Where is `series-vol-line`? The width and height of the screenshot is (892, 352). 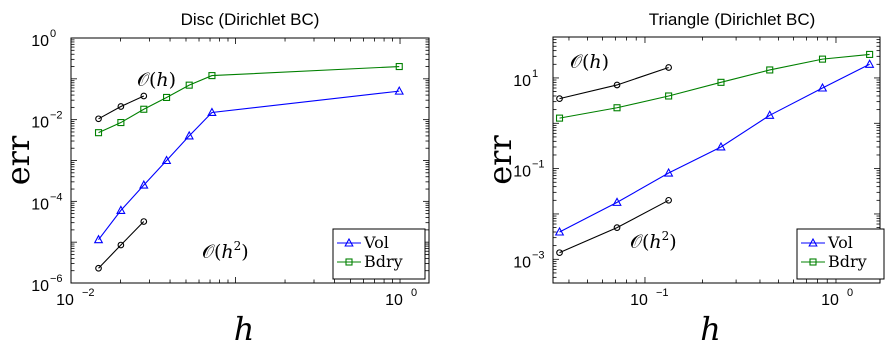 series-vol-line is located at coordinates (249, 165).